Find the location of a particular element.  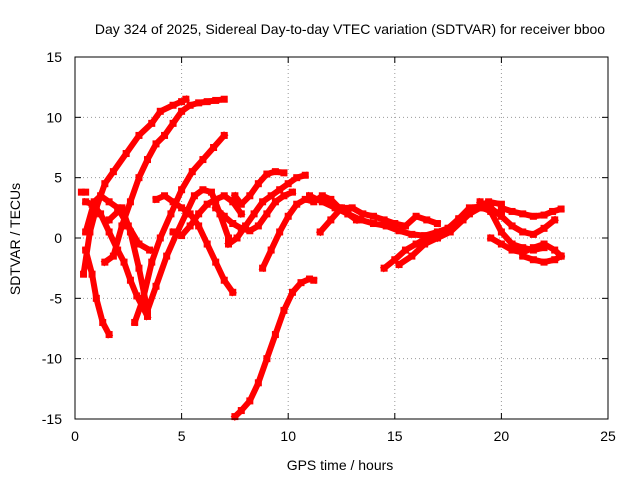

series-arc12 is located at coordinates (274, 348).